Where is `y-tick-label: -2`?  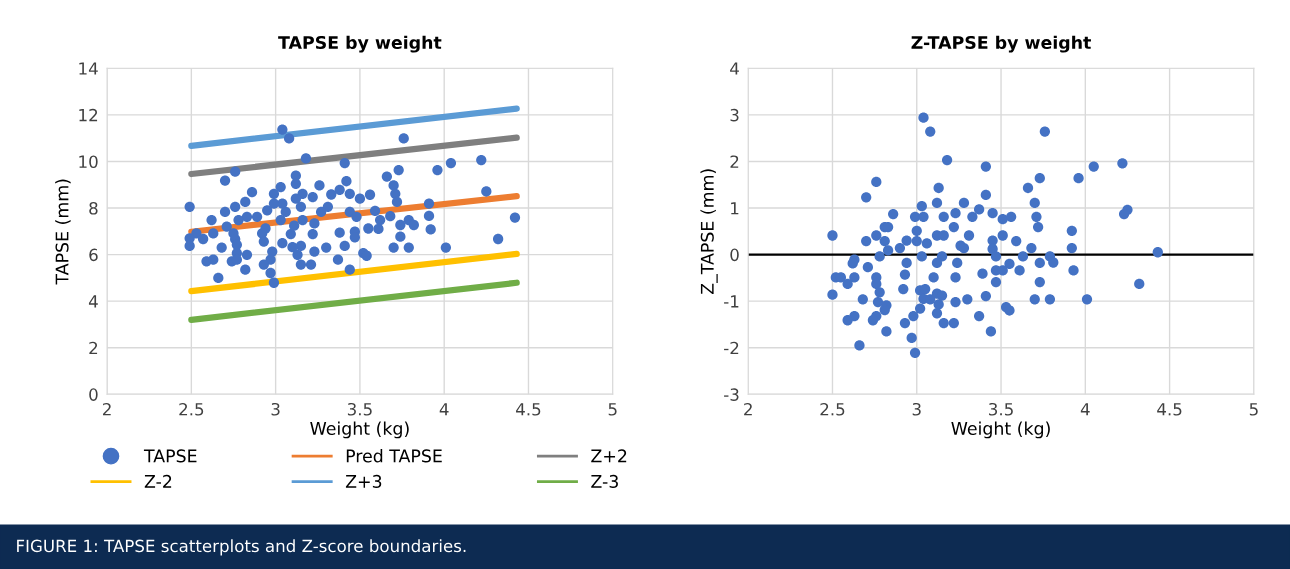 y-tick-label: -2 is located at coordinates (731, 348).